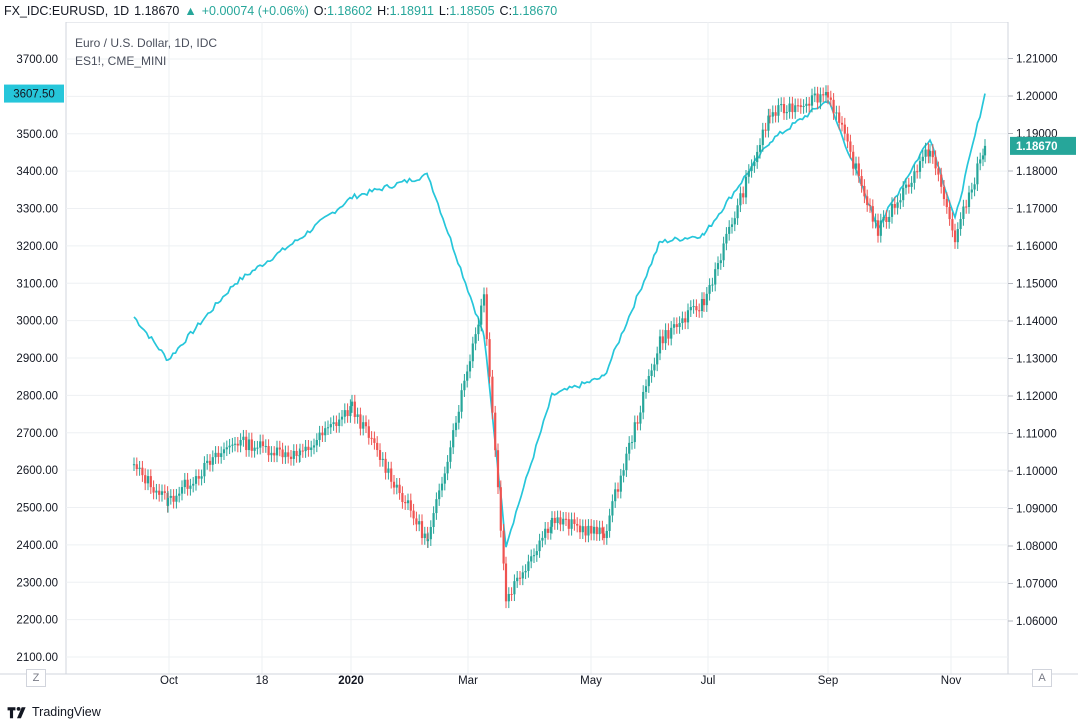 The width and height of the screenshot is (1078, 724). I want to click on auto-scale-button: A, so click(1042, 678).